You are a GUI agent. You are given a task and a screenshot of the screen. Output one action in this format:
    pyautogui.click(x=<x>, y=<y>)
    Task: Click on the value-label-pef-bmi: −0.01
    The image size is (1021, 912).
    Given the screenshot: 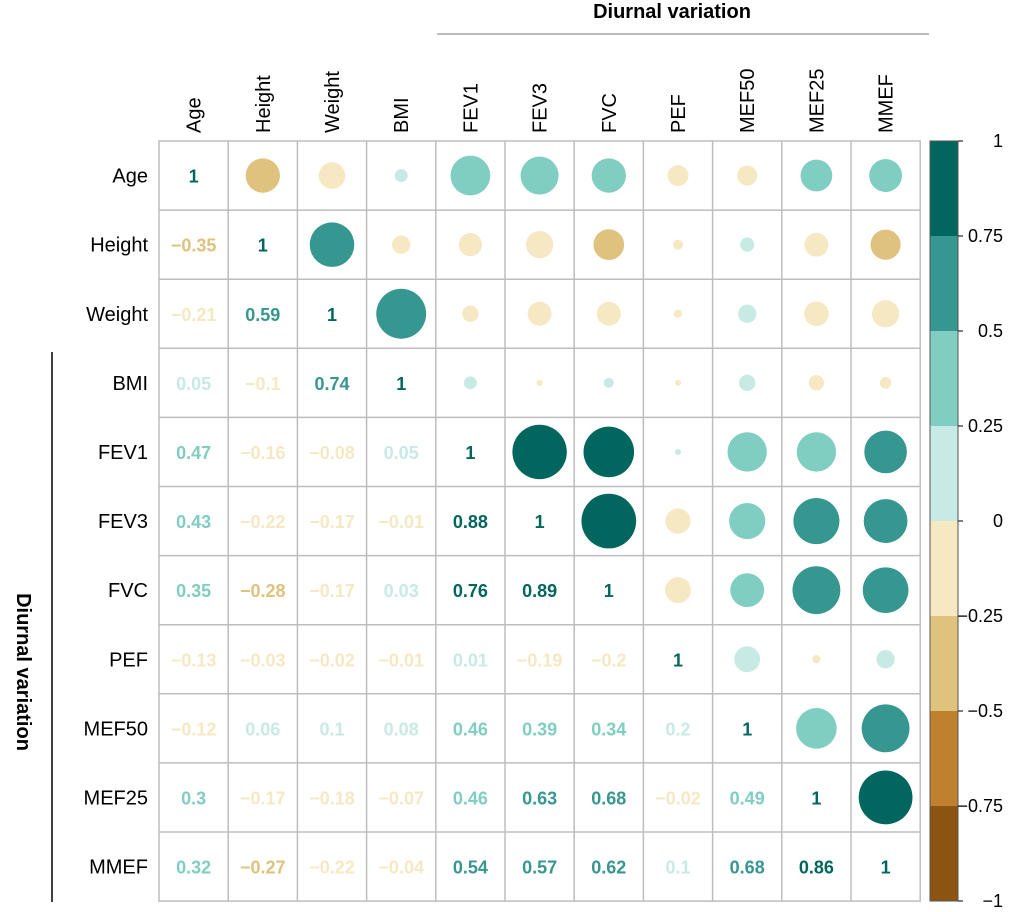 What is the action you would take?
    pyautogui.click(x=401, y=660)
    